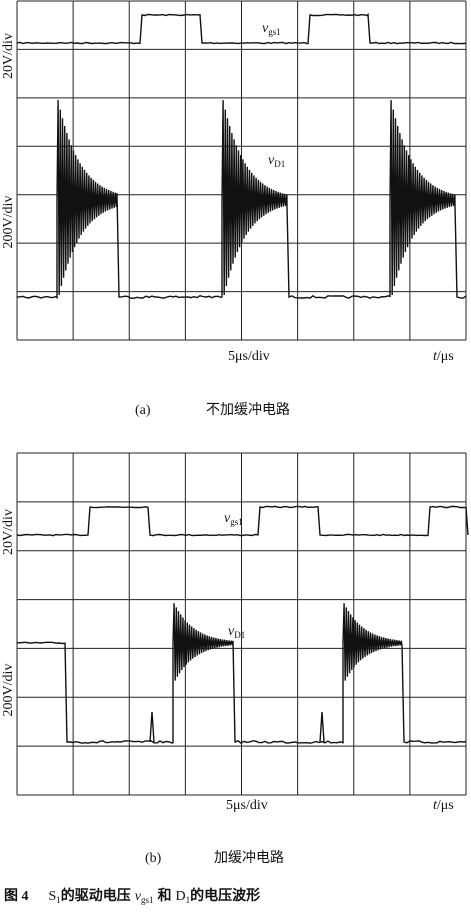  I want to click on caption: 加缓冲电路, so click(249, 858).